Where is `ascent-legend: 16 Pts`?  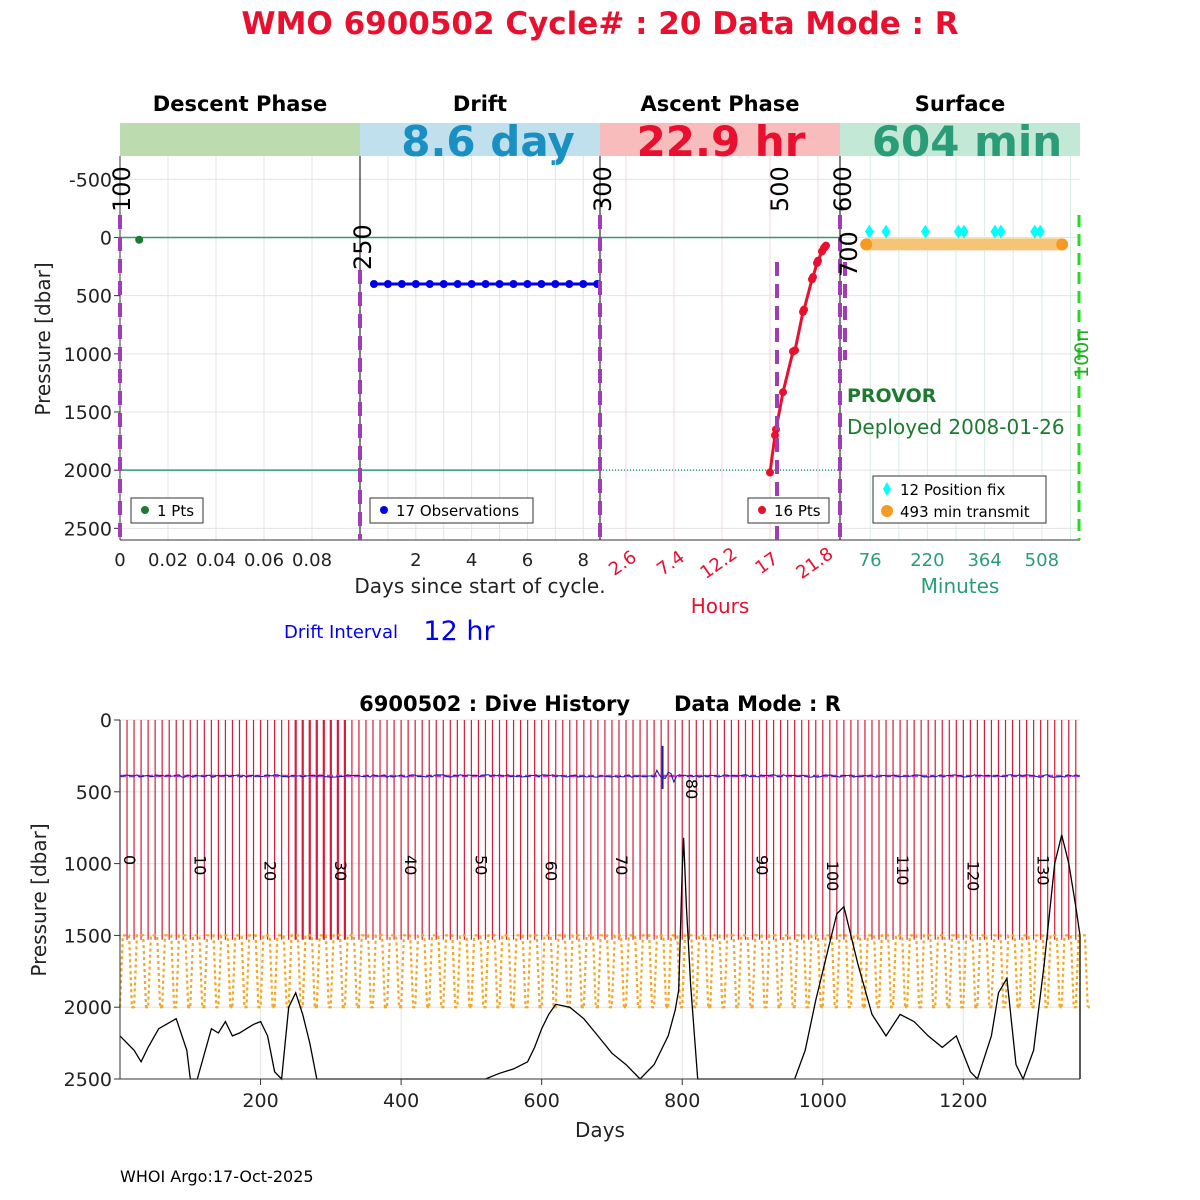 ascent-legend: 16 Pts is located at coordinates (788, 510).